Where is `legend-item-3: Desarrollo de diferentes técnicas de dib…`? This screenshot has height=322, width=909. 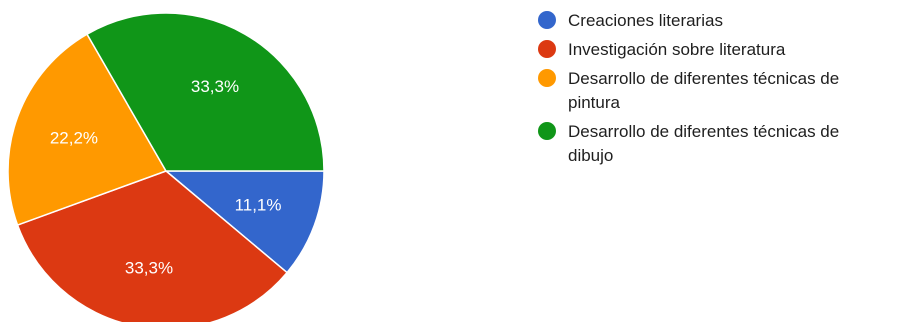
legend-item-3: Desarrollo de diferentes técnicas de dib… is located at coordinates (723, 144).